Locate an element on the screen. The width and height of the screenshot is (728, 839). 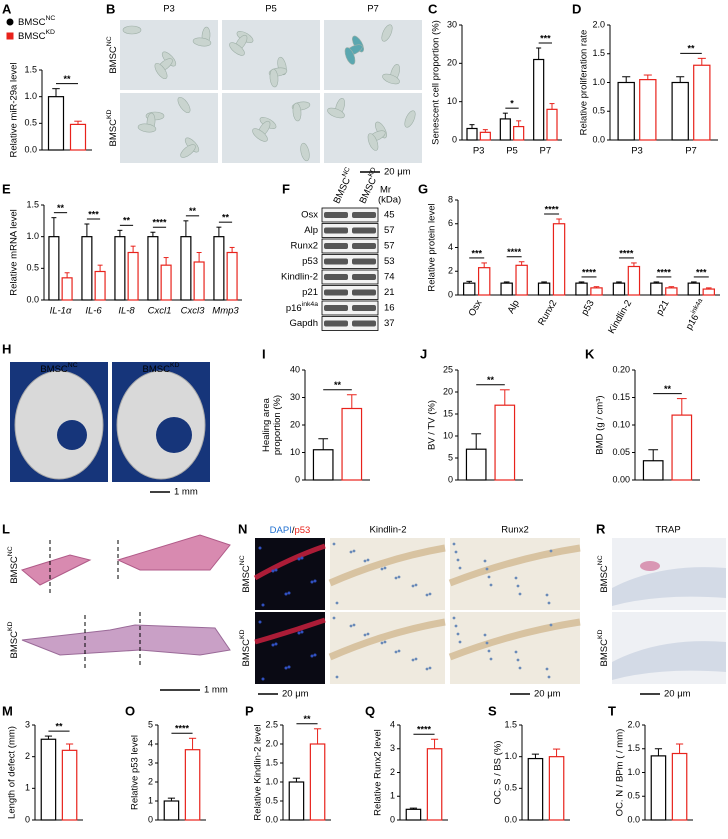
panel-letter: S is located at coordinates (492, 710).